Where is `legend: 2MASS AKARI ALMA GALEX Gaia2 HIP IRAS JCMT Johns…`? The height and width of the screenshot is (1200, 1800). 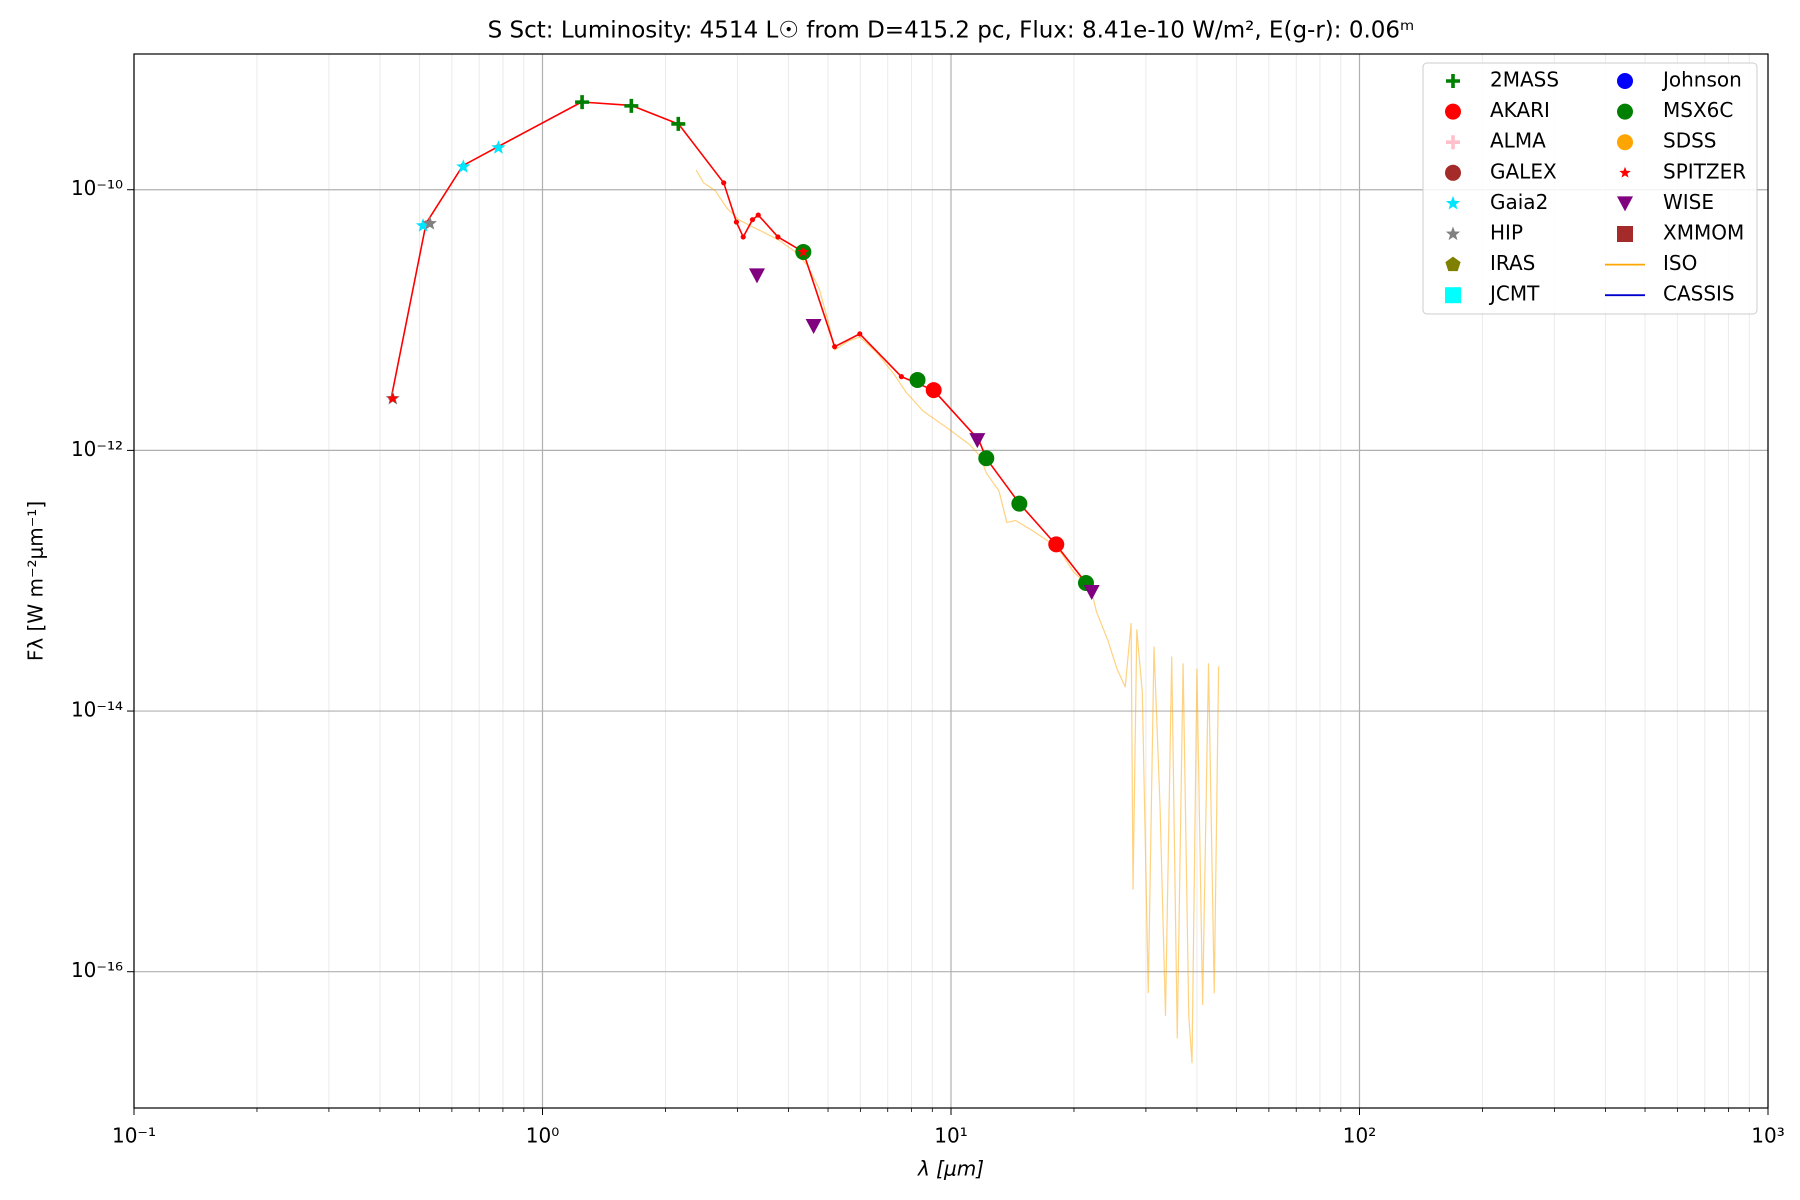
legend: 2MASS AKARI ALMA GALEX Gaia2 HIP IRAS JCMT Johns… is located at coordinates (1590, 188).